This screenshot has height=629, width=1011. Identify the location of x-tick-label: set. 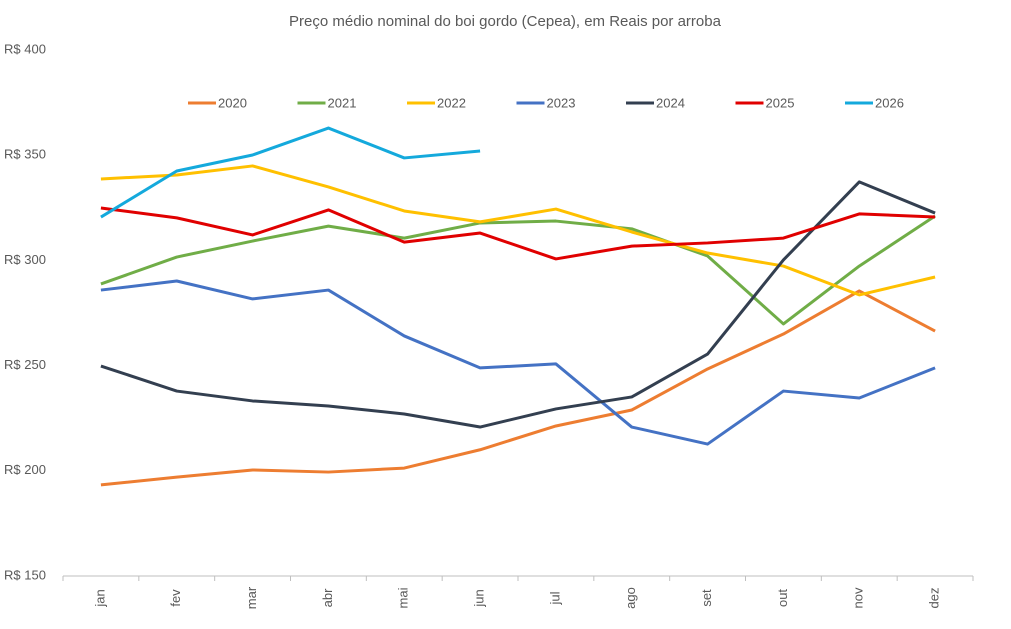
(706, 598).